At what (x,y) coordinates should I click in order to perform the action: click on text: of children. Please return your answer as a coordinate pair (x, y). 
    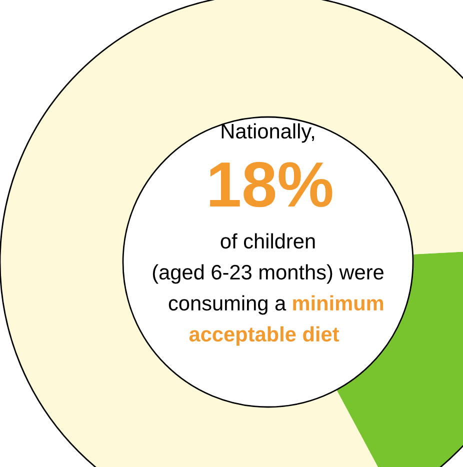
    Looking at the image, I should click on (267, 241).